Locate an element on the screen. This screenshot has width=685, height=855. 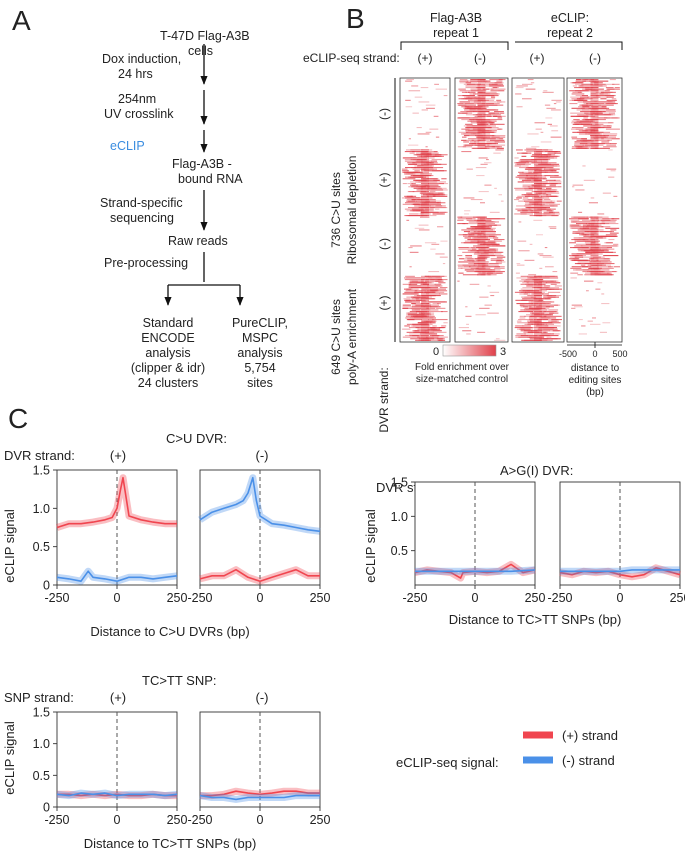
heatmap-bracket is located at coordinates (454, 45).